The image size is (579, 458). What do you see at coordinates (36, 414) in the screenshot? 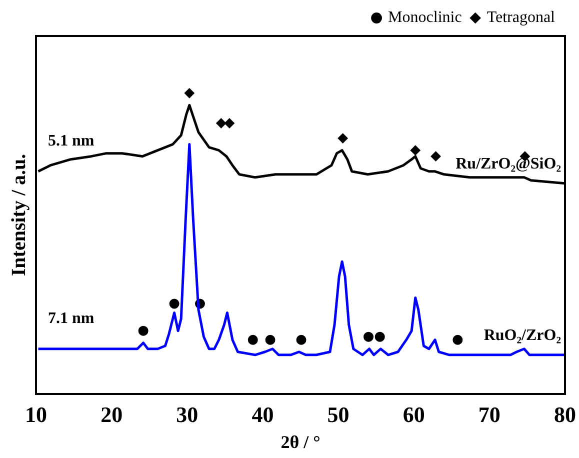
I see `x-tick-label: 10` at bounding box center [36, 414].